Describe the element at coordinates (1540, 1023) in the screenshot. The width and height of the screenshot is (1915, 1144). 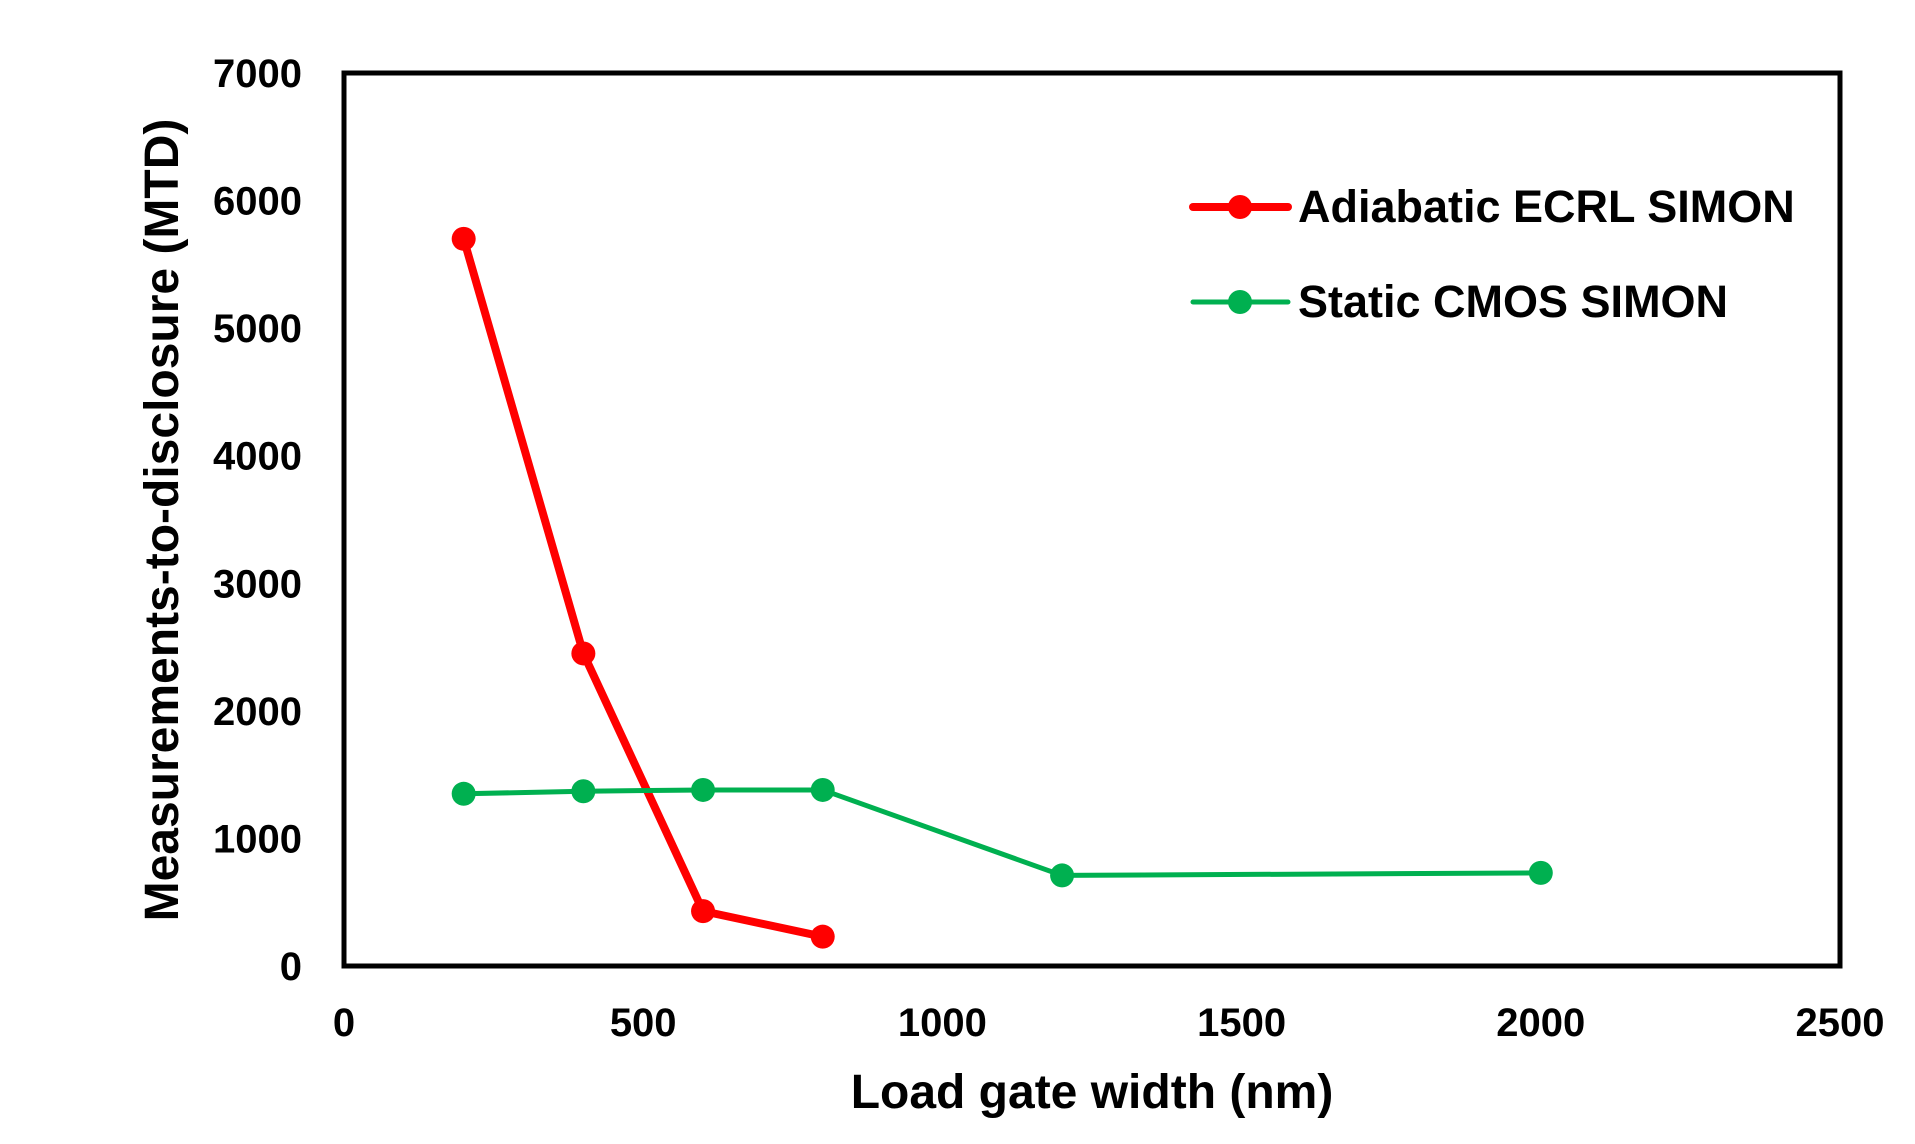
I see `x-tick-label: 2000` at that location.